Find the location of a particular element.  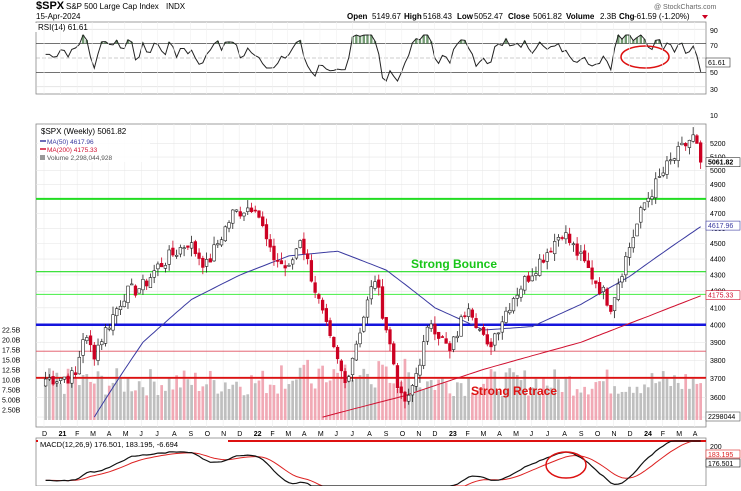

legend-bg is located at coordinates (94, 144).